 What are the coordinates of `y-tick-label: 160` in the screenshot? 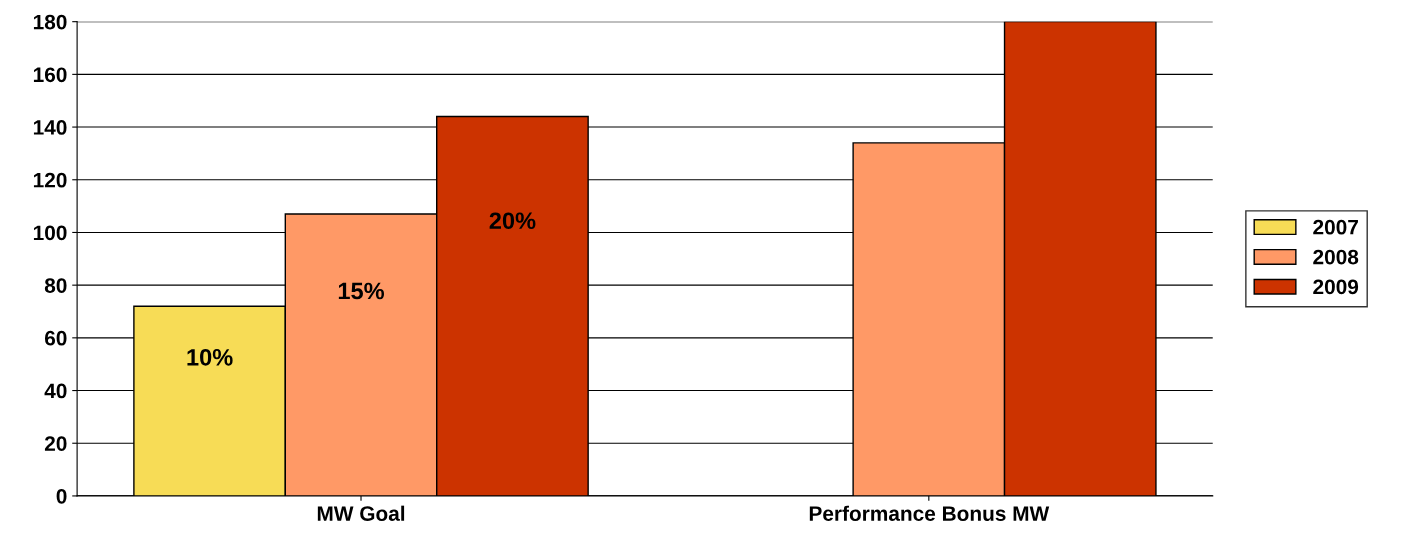 It's located at (50, 75).